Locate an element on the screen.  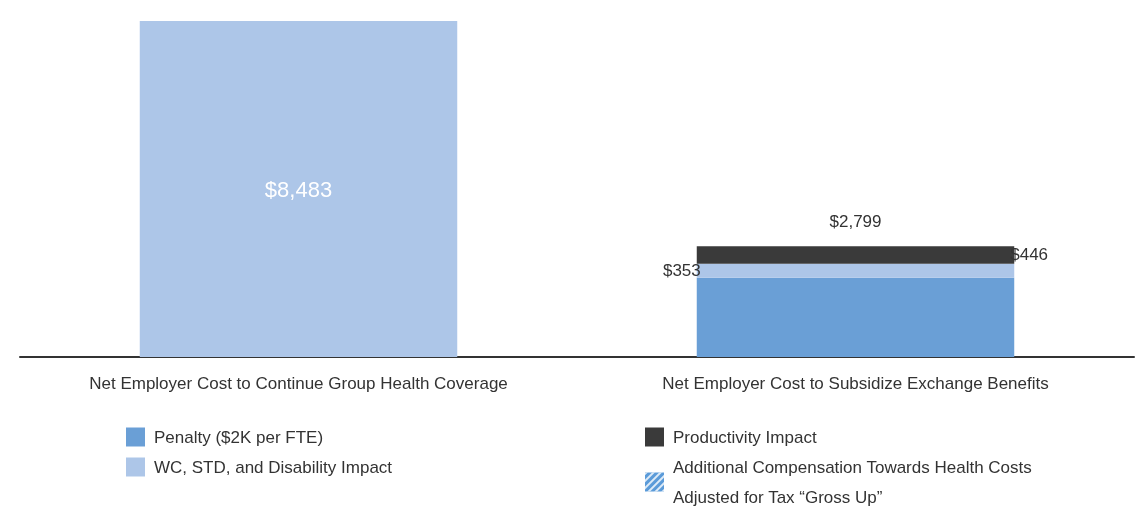
data-label: $8,483 is located at coordinates (298, 189).